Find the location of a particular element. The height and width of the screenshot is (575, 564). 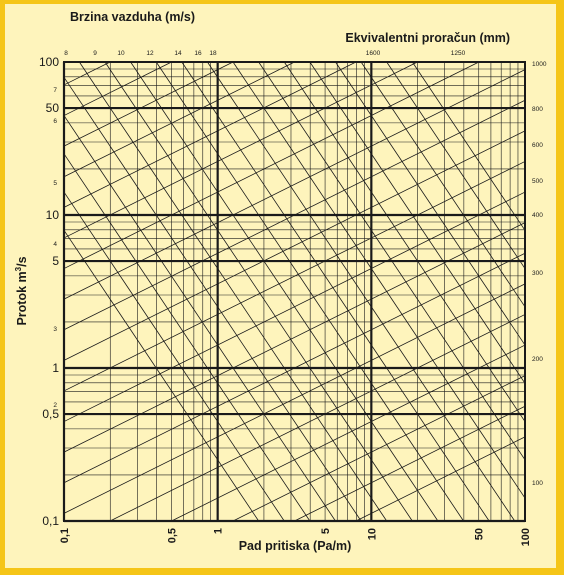

velocity-top-label: 18 is located at coordinates (213, 53).